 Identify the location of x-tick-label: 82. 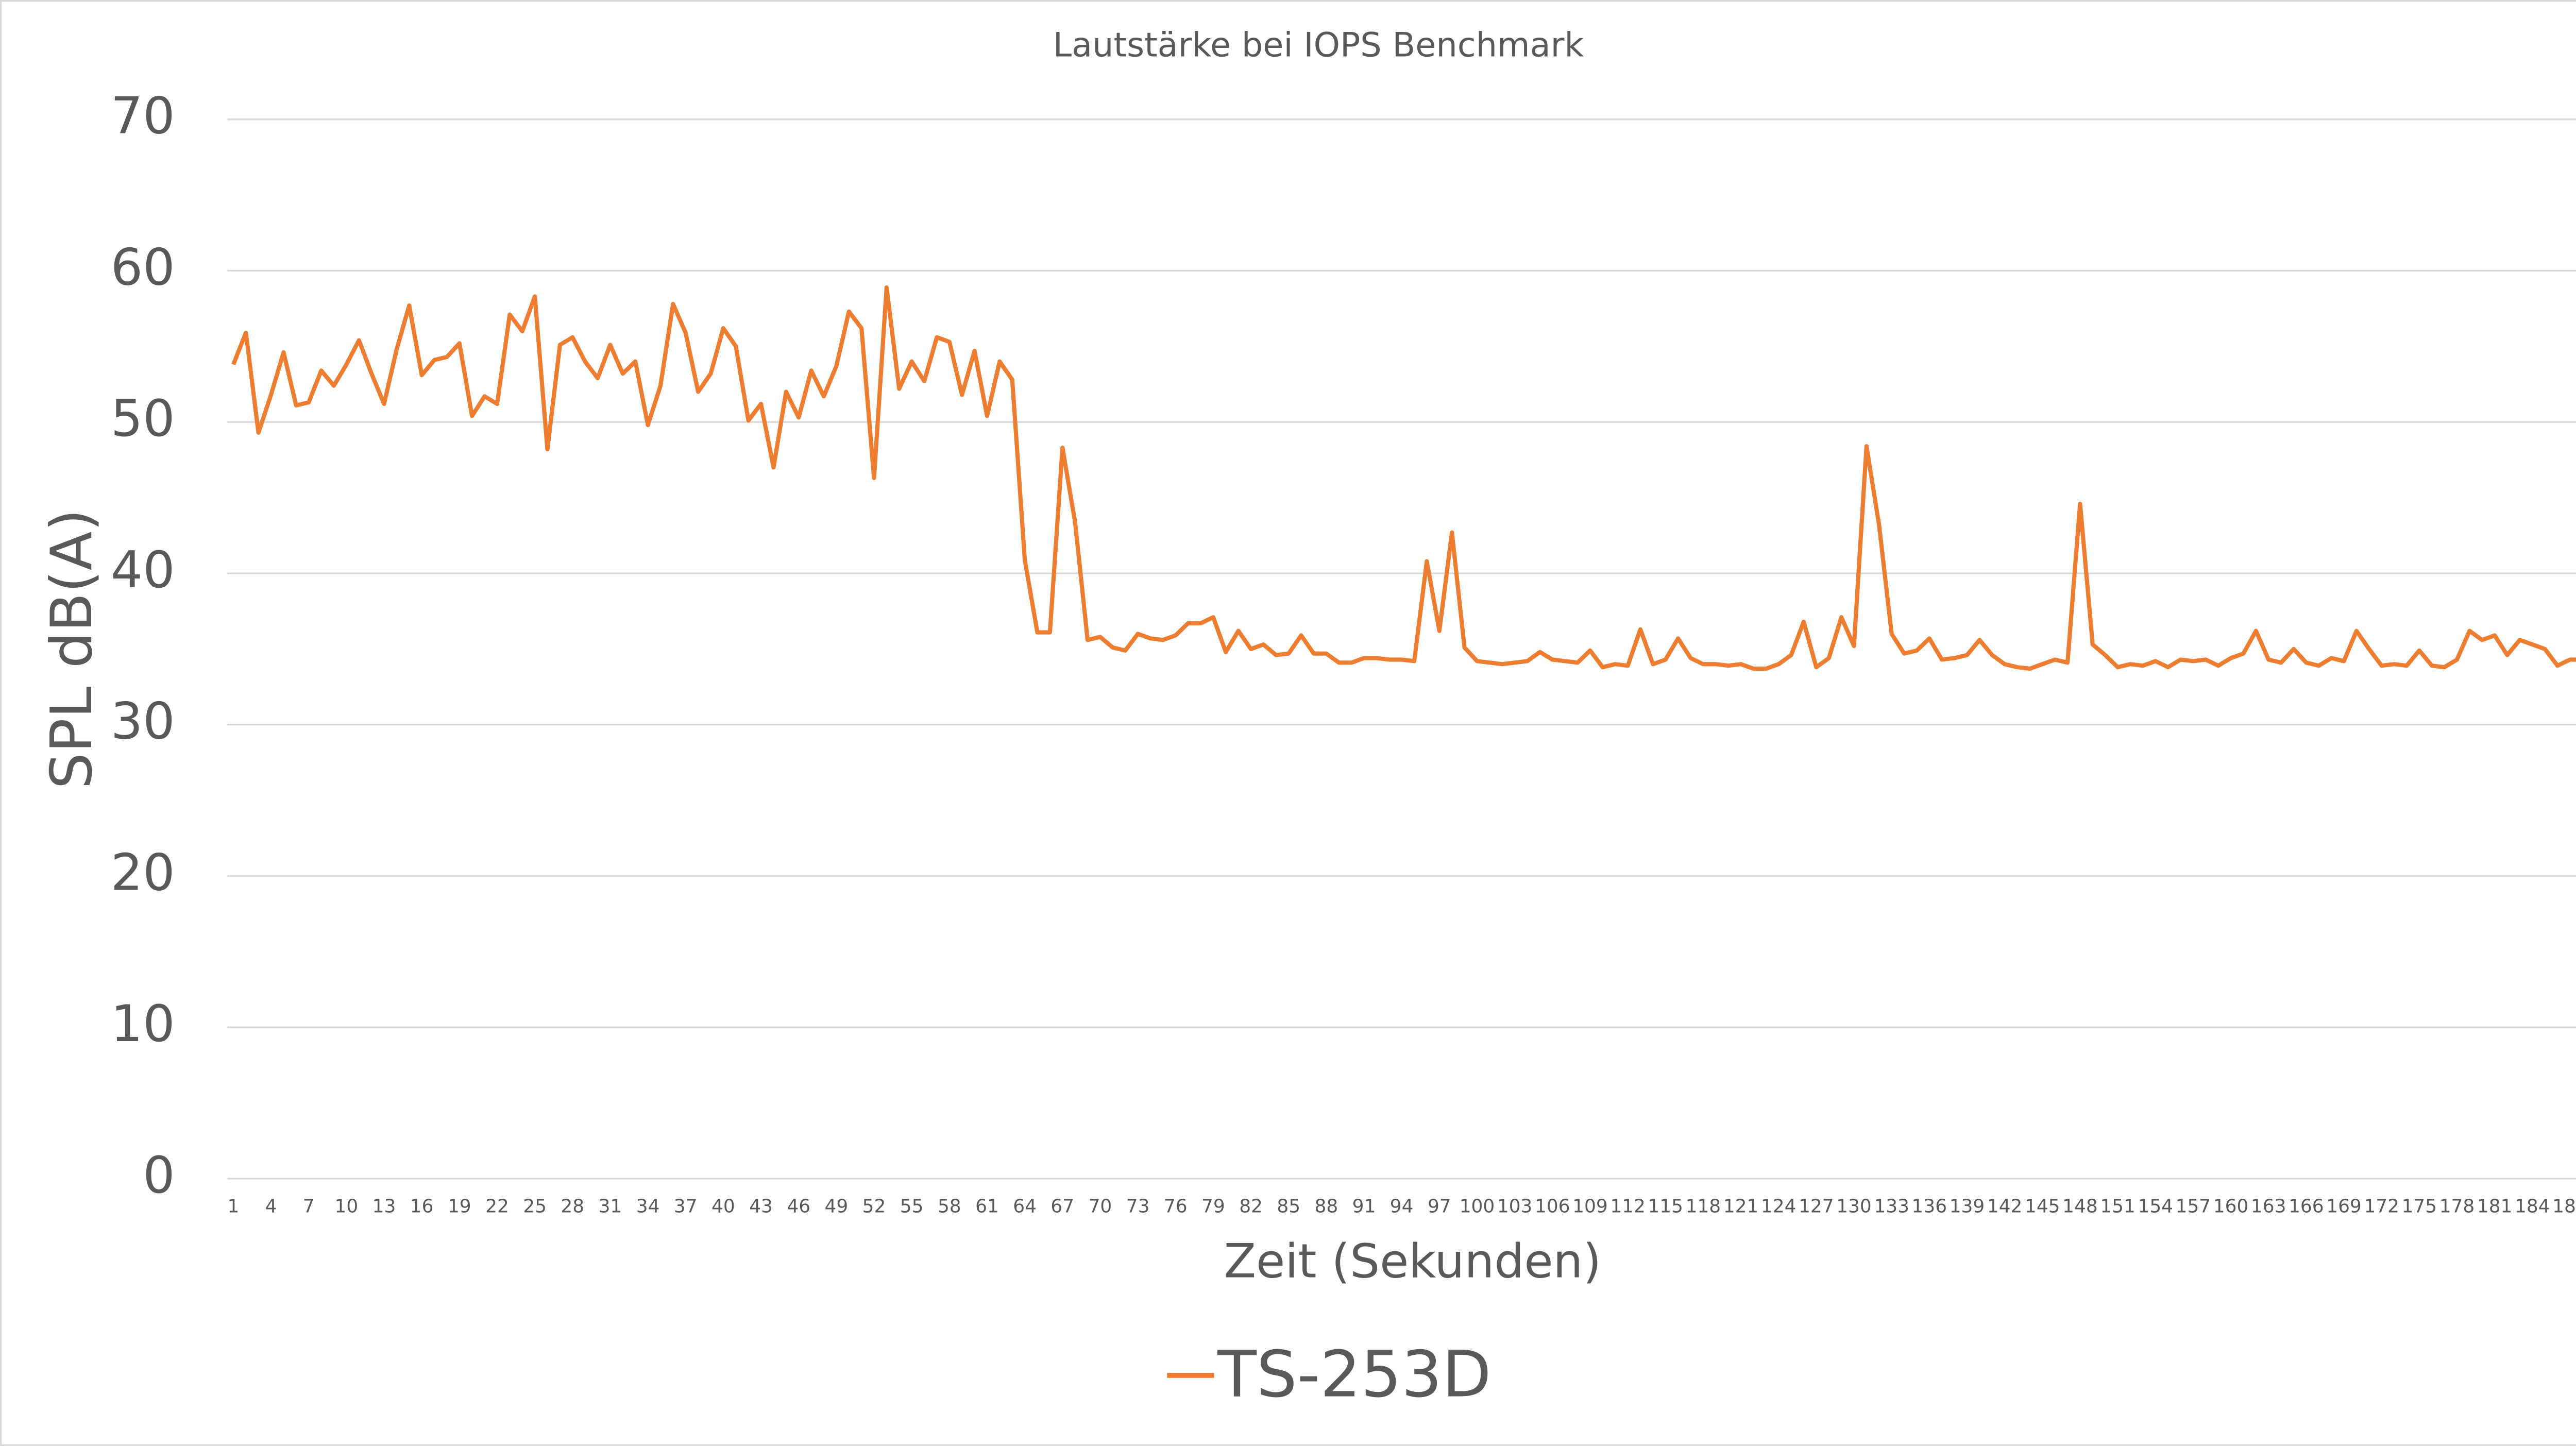
(1251, 1206).